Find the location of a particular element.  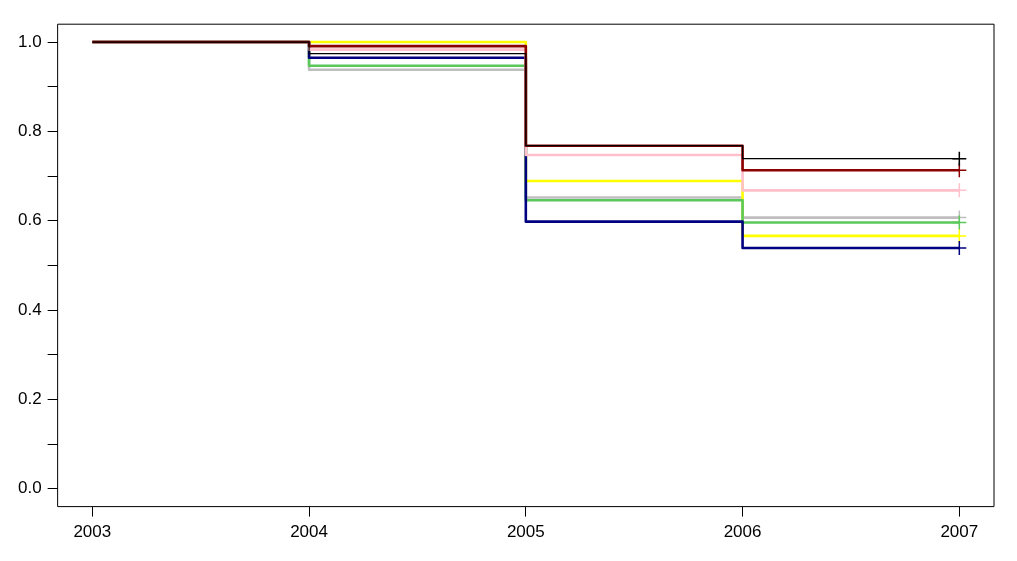

y-tick-label: 1.0 is located at coordinates (29, 41).